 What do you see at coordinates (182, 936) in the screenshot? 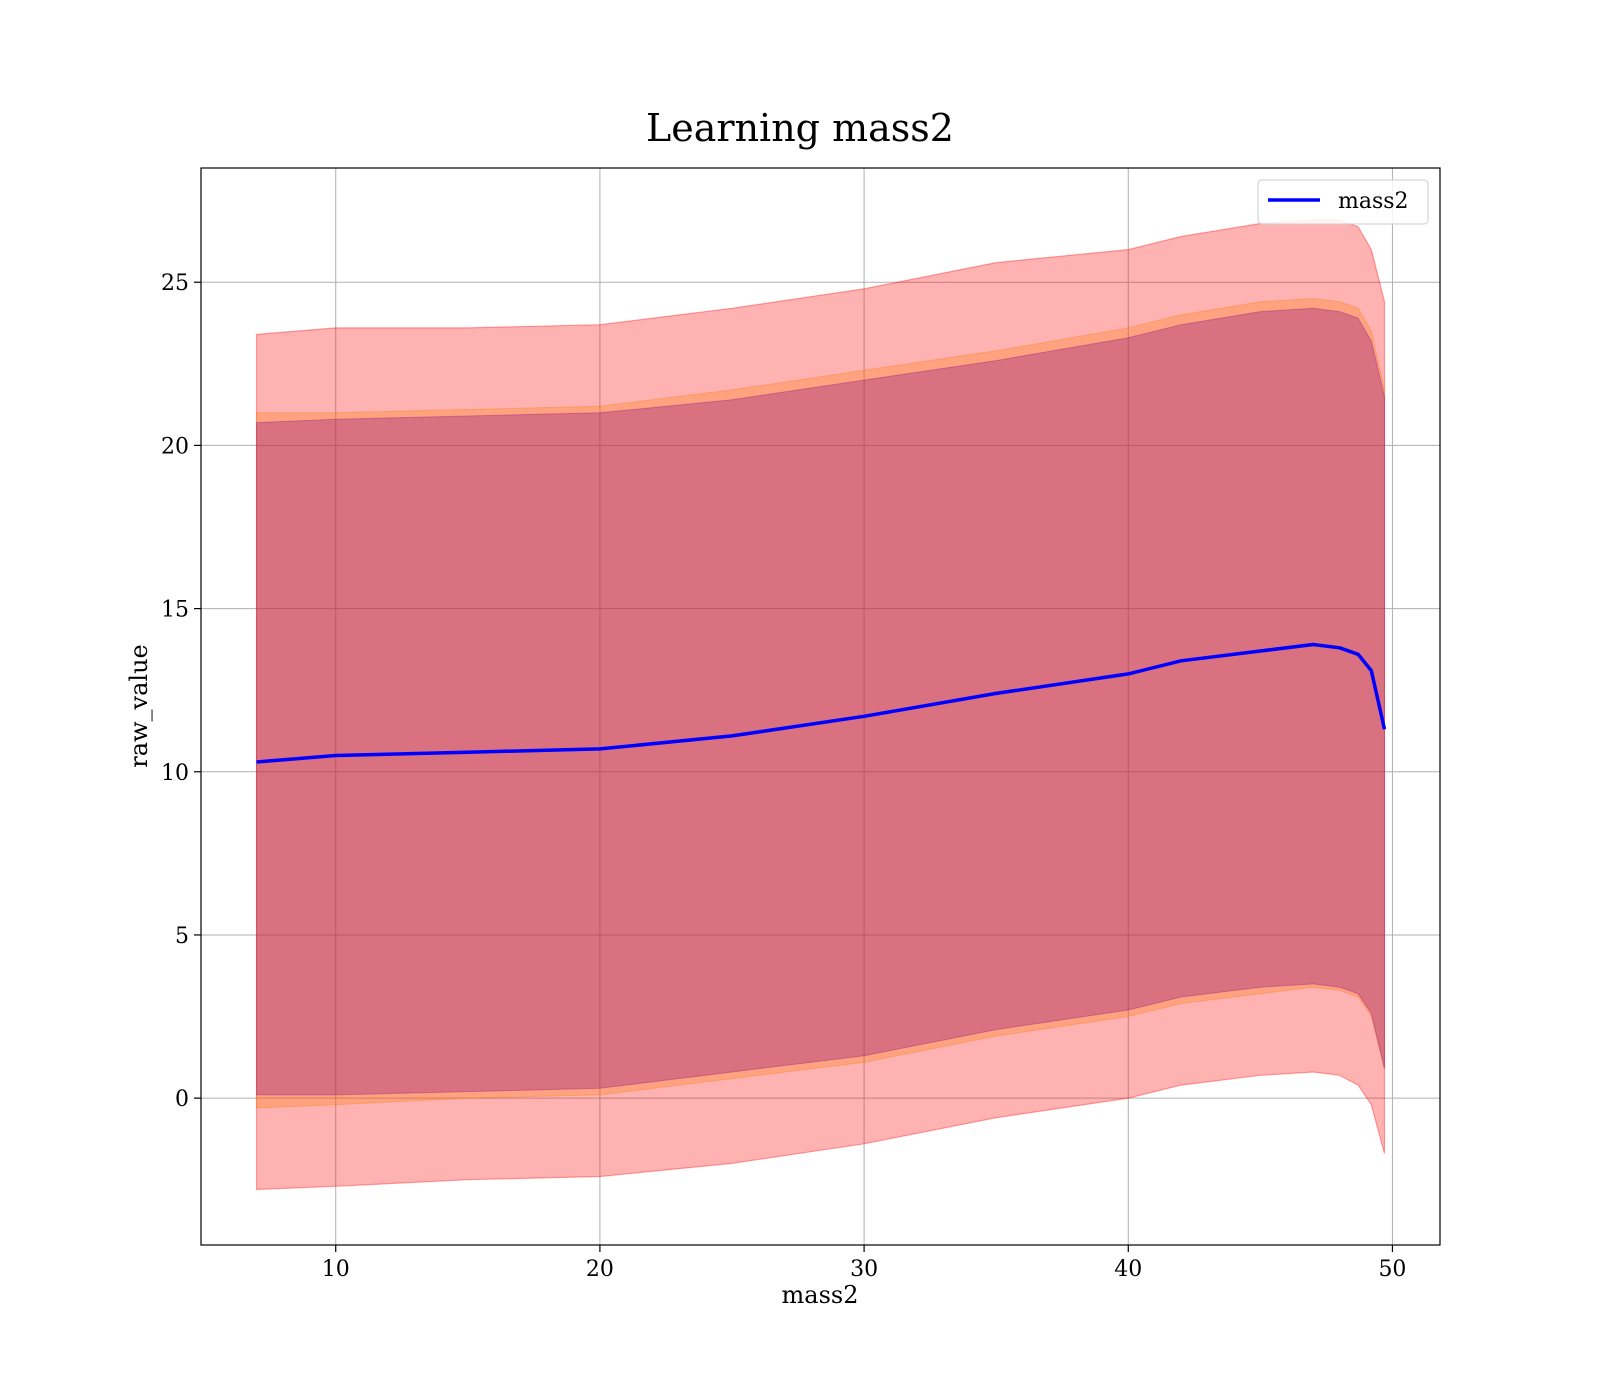
I see `y-tick-label: 5` at bounding box center [182, 936].